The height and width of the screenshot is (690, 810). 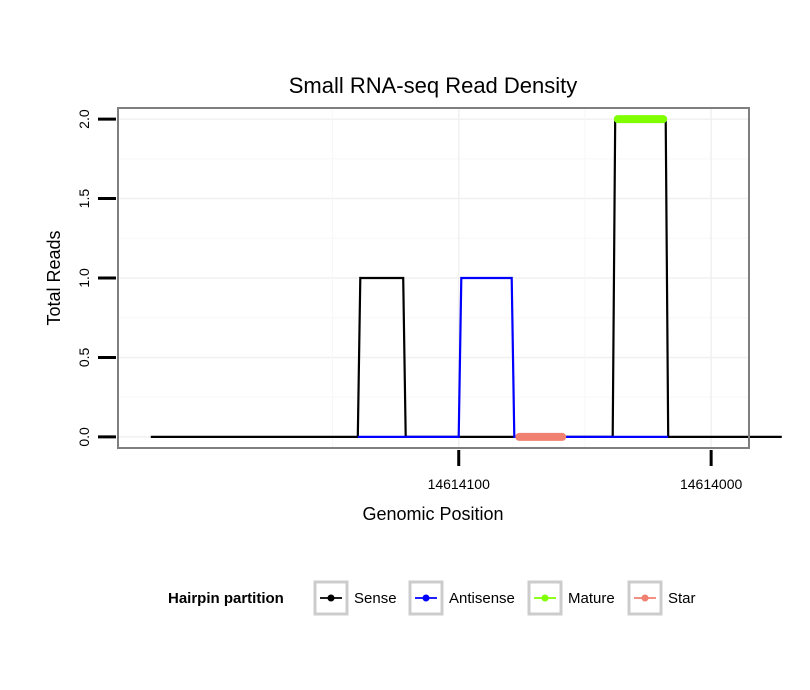 What do you see at coordinates (482, 598) in the screenshot?
I see `legend-label-antisense: Antisense` at bounding box center [482, 598].